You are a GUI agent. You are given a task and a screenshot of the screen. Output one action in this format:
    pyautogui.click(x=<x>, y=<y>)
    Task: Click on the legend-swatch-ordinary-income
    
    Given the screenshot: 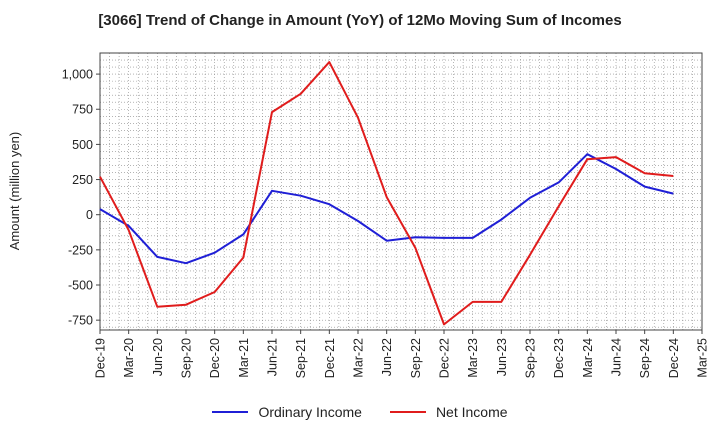 What is the action you would take?
    pyautogui.click(x=230, y=412)
    